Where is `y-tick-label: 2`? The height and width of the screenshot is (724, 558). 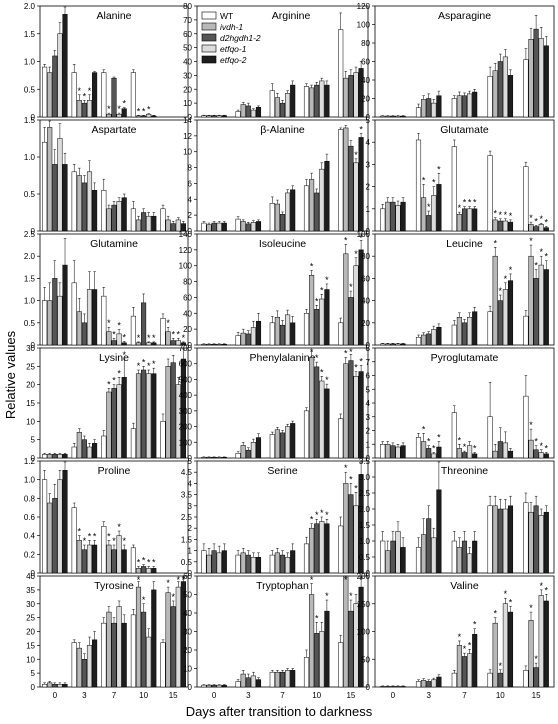
y-tick-label: 2 is located at coordinates (190, 215).